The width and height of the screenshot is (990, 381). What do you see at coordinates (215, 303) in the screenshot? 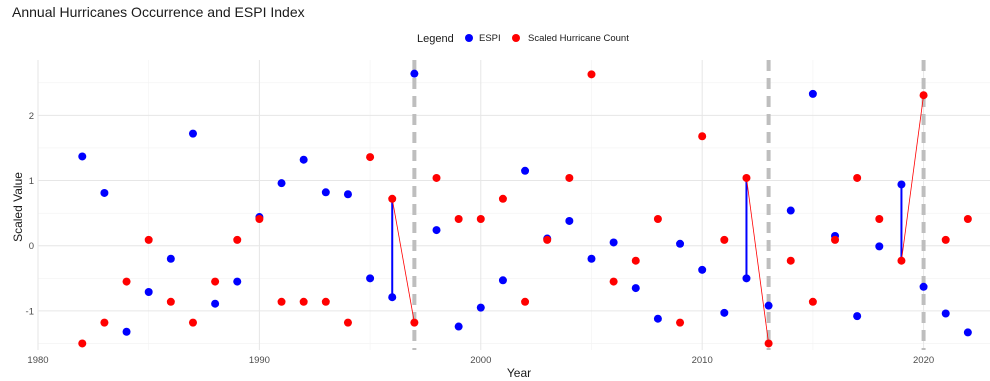
I see `espi-point-1988` at bounding box center [215, 303].